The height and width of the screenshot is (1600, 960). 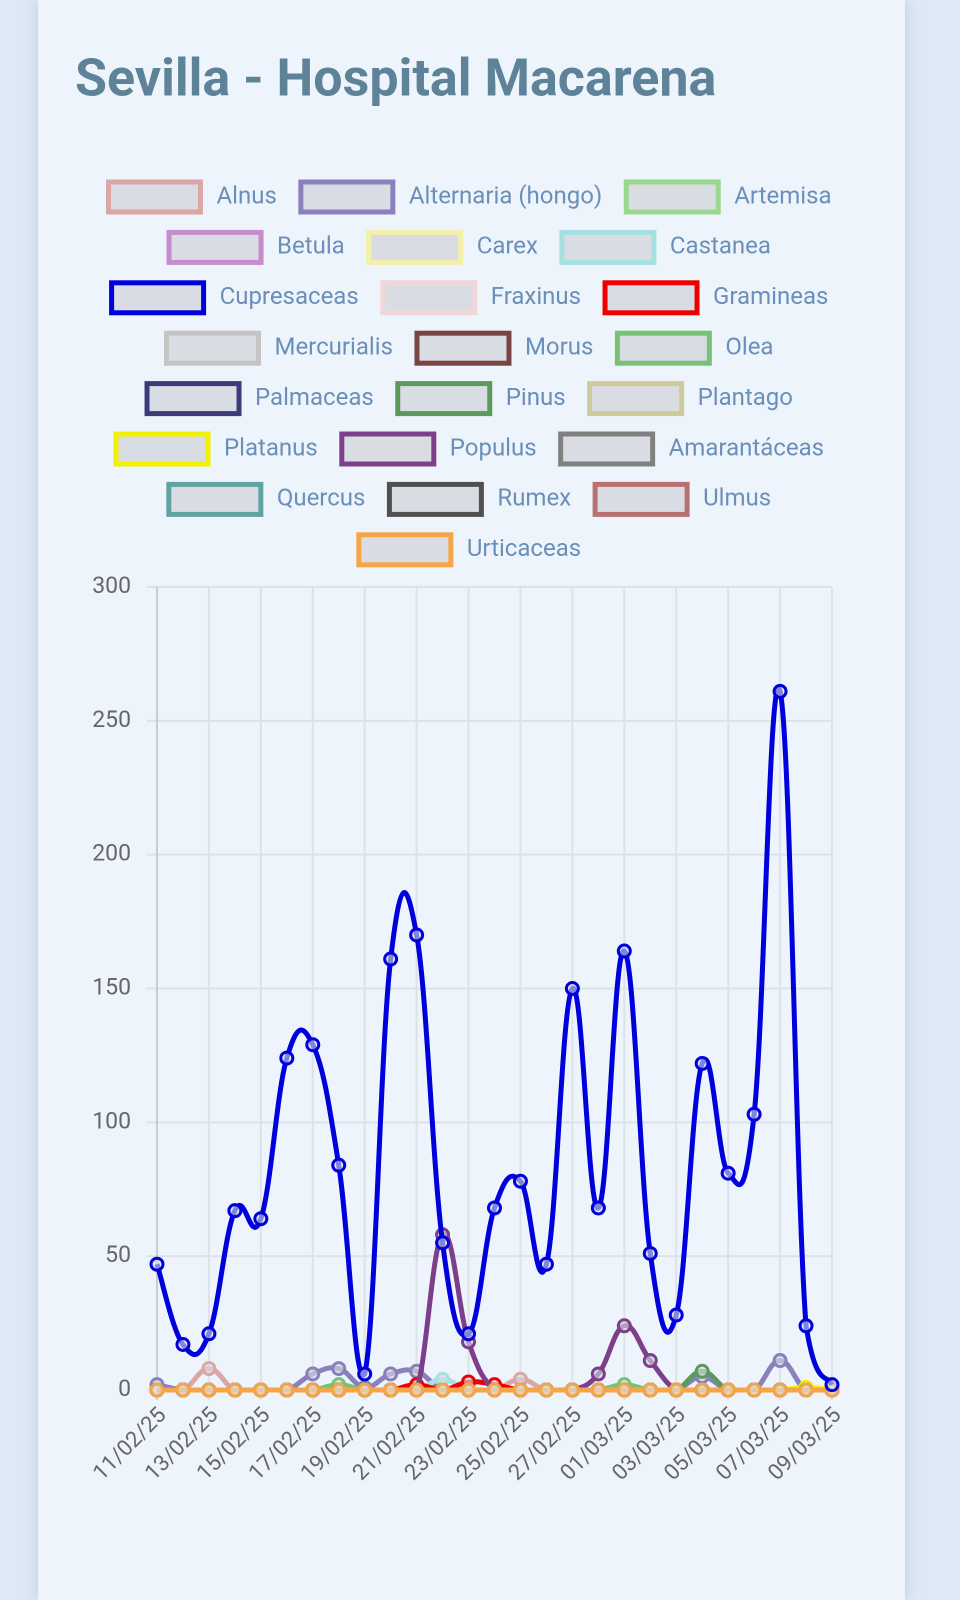 I want to click on legend-label: Betula, so click(x=311, y=246).